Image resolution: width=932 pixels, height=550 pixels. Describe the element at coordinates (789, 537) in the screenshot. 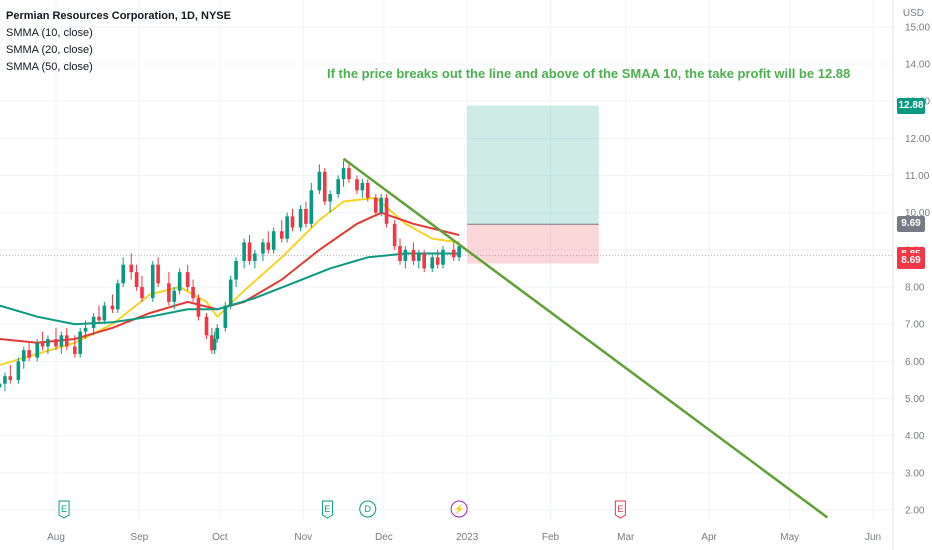

I see `x-tick-label: May` at that location.